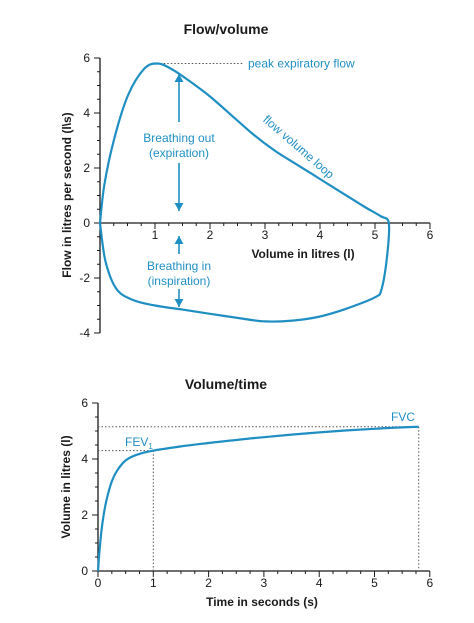 The image size is (474, 623). I want to click on expiration-label-line1: Breathing out, so click(179, 138).